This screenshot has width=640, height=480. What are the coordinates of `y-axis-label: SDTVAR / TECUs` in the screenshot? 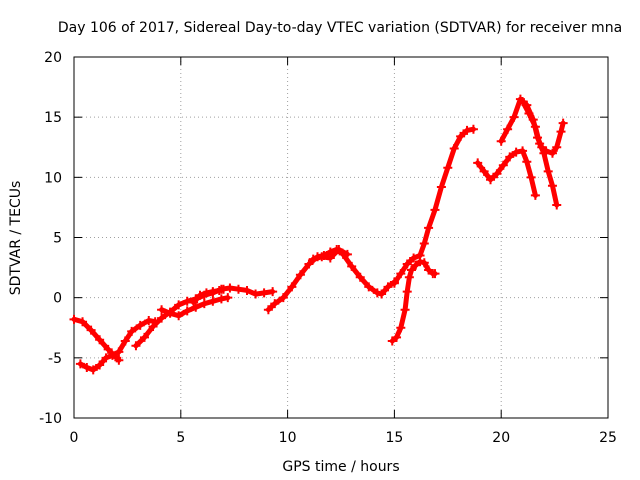 It's located at (16, 238).